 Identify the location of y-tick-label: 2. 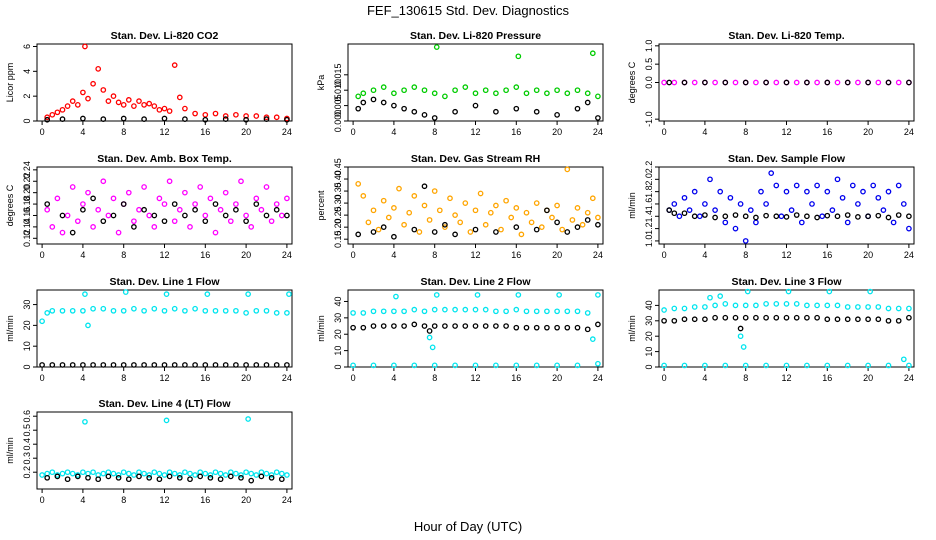
(27, 96).